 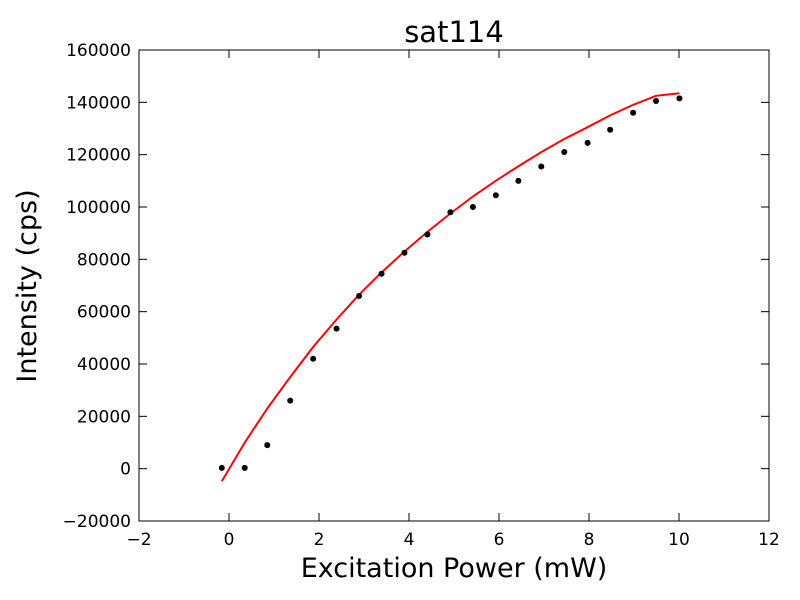 What do you see at coordinates (125, 470) in the screenshot?
I see `y-tick-label: 0` at bounding box center [125, 470].